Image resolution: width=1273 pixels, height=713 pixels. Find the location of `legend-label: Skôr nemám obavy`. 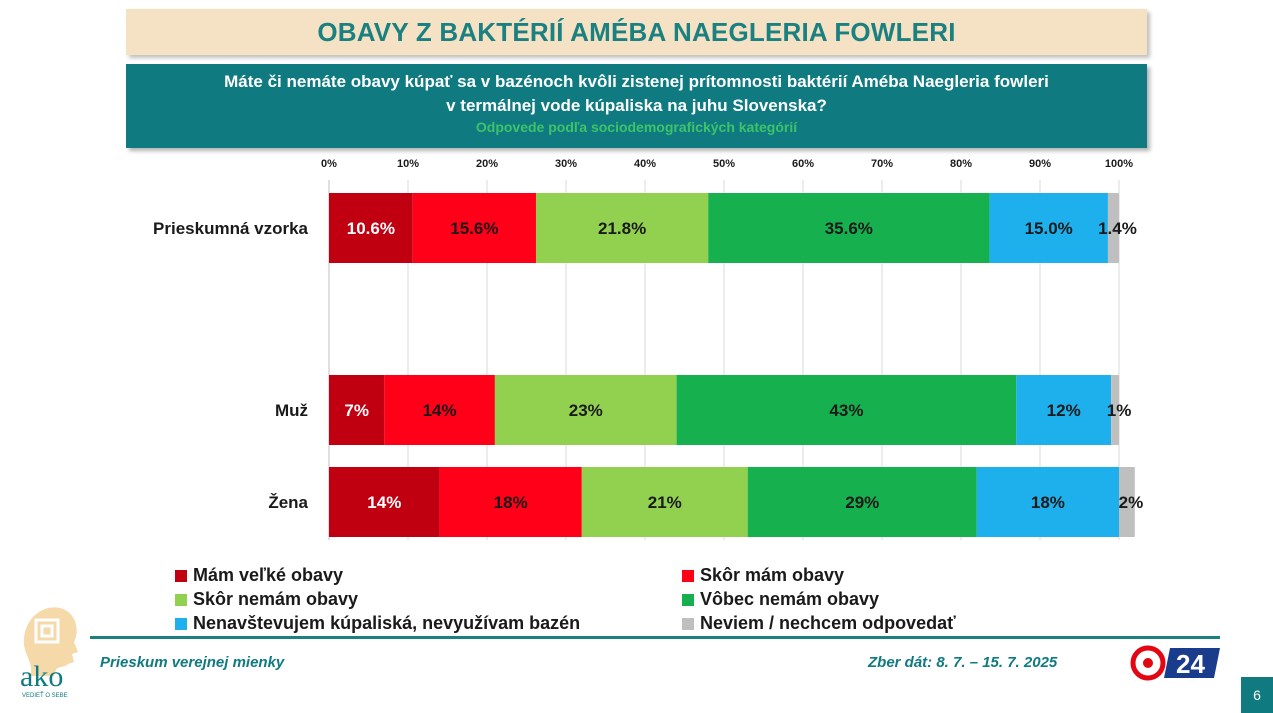

legend-label: Skôr nemám obavy is located at coordinates (276, 599).